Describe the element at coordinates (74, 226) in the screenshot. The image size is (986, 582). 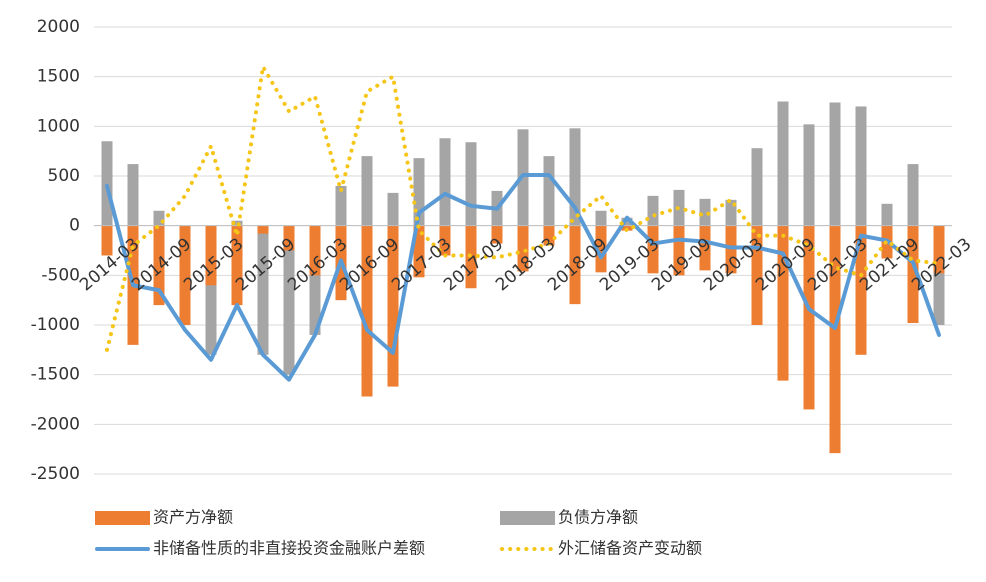
I see `y-tick-label: 0` at that location.